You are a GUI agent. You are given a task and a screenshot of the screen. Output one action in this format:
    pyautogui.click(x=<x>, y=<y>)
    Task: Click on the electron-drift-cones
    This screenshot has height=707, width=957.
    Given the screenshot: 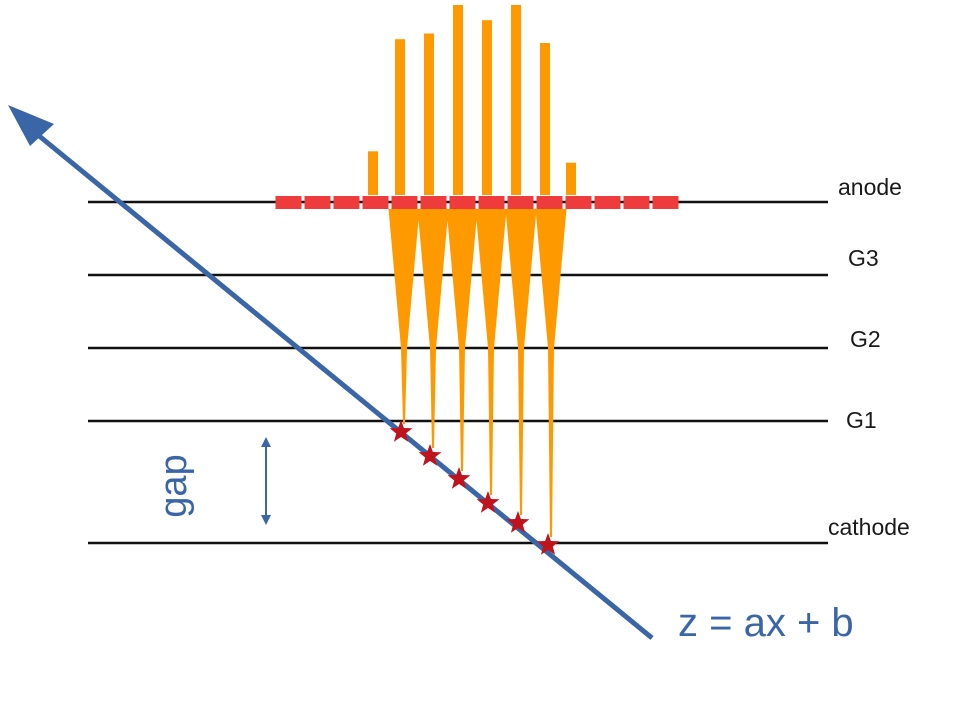 What is the action you would take?
    pyautogui.click(x=477, y=373)
    